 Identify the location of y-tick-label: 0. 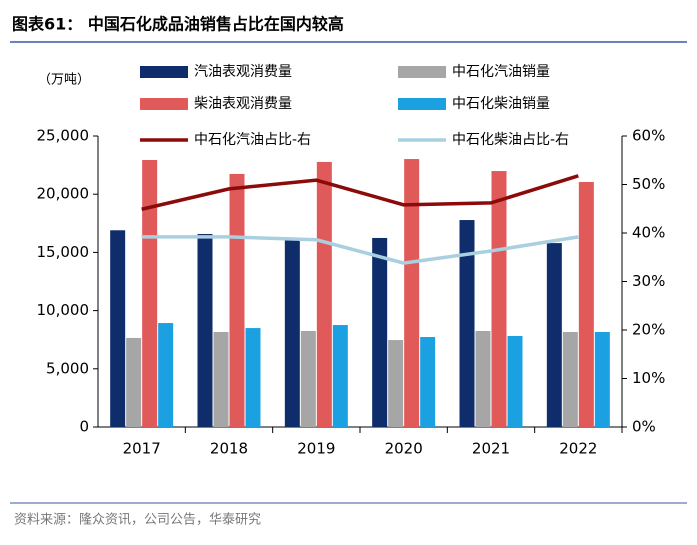
(84, 427).